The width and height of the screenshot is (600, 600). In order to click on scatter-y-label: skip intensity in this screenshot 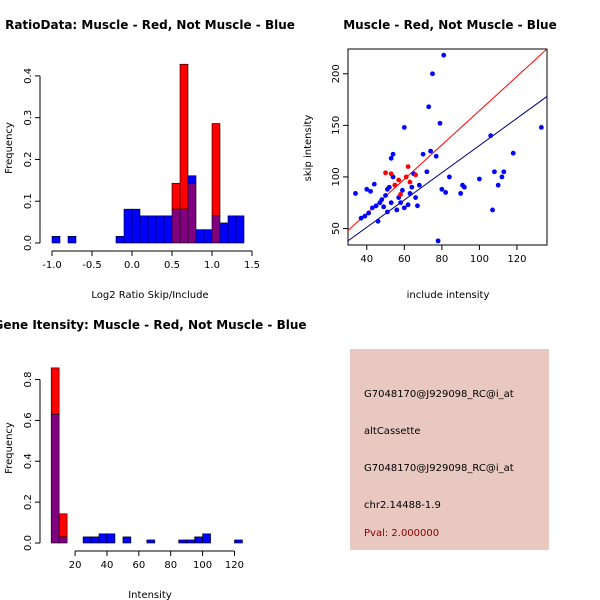, I will do `click(308, 148)`.